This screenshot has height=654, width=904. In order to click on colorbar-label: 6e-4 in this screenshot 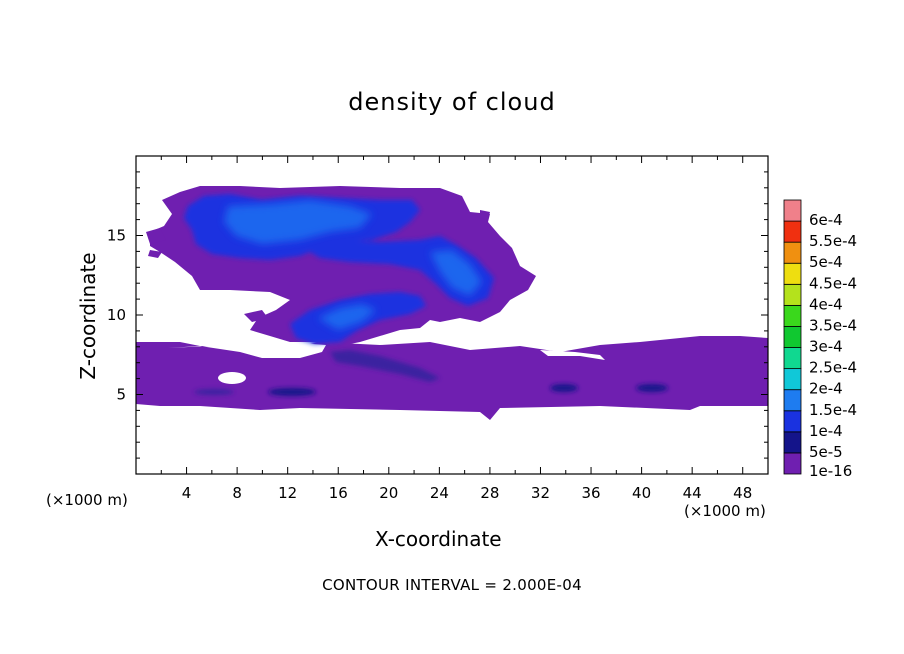, I will do `click(826, 220)`.